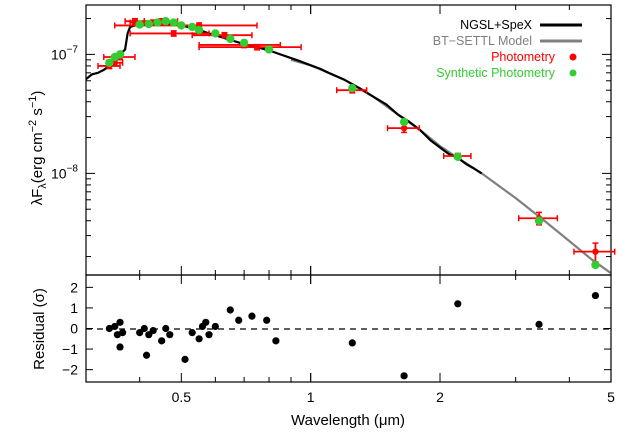 This screenshot has height=438, width=634. I want to click on legend-entry-ngsl-spex: NGSL+SpeX, so click(521, 25).